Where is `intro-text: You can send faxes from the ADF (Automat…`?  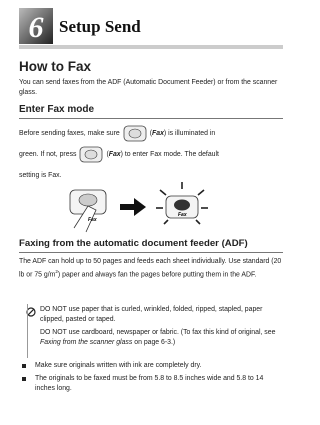
intro-text: You can send faxes from the ADF (Automat… is located at coordinates (148, 87).